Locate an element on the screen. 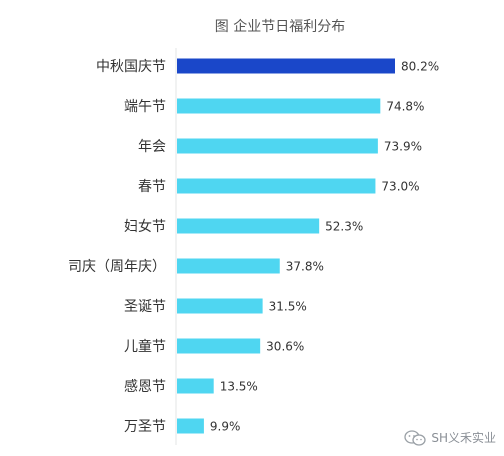  category-label: 年会 is located at coordinates (152, 147).